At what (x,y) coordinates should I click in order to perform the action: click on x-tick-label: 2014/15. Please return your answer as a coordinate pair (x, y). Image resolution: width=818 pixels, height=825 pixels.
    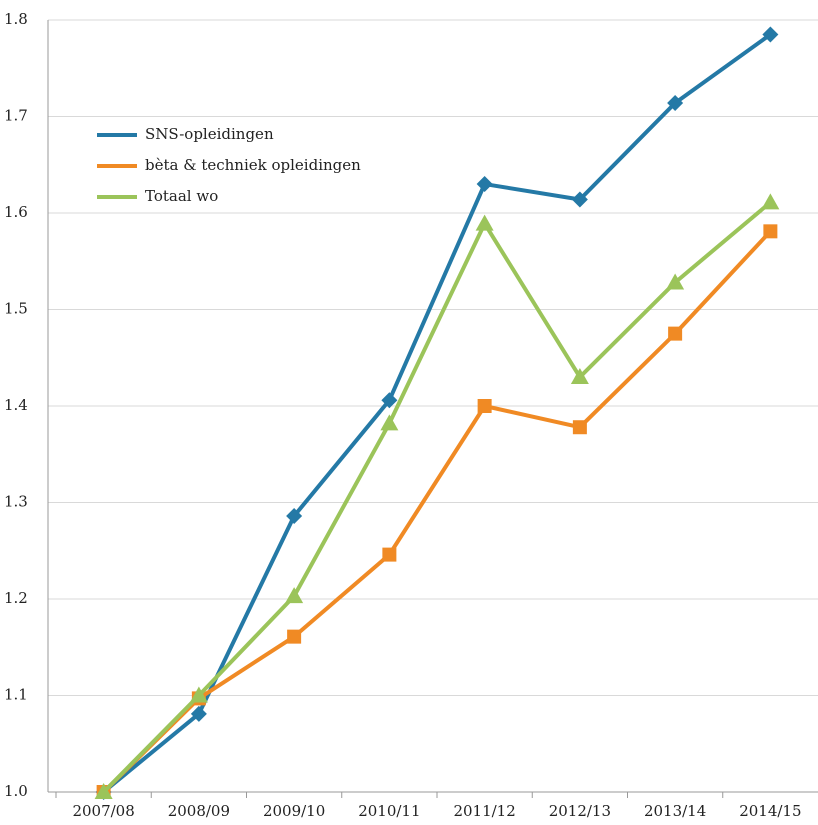
    Looking at the image, I should click on (770, 811).